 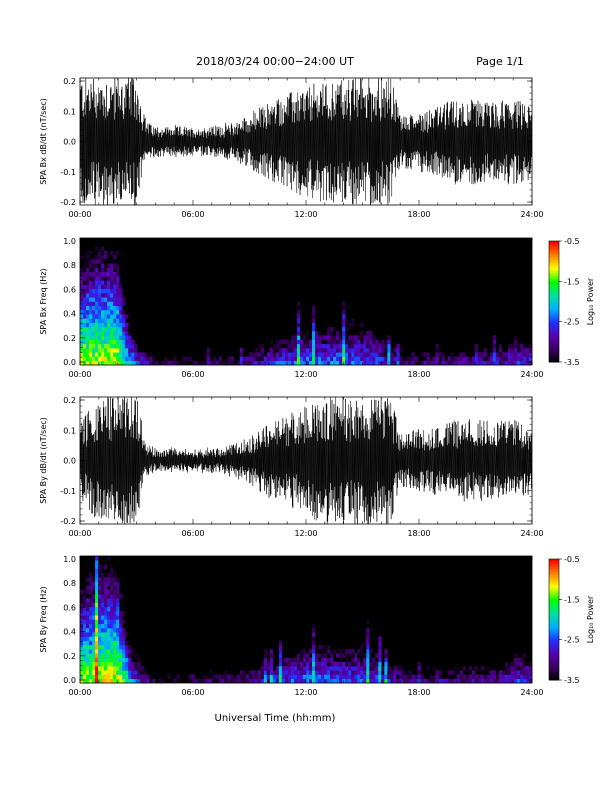 I want to click on colorbar-tick-label-1-2: -2.5, so click(x=572, y=322).